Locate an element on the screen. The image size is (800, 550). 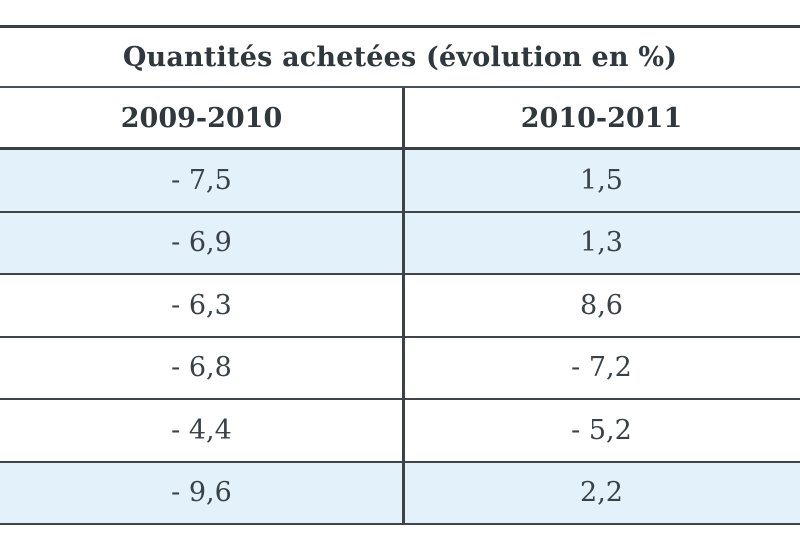
cell-2009-2010: - 6,8 is located at coordinates (201, 367).